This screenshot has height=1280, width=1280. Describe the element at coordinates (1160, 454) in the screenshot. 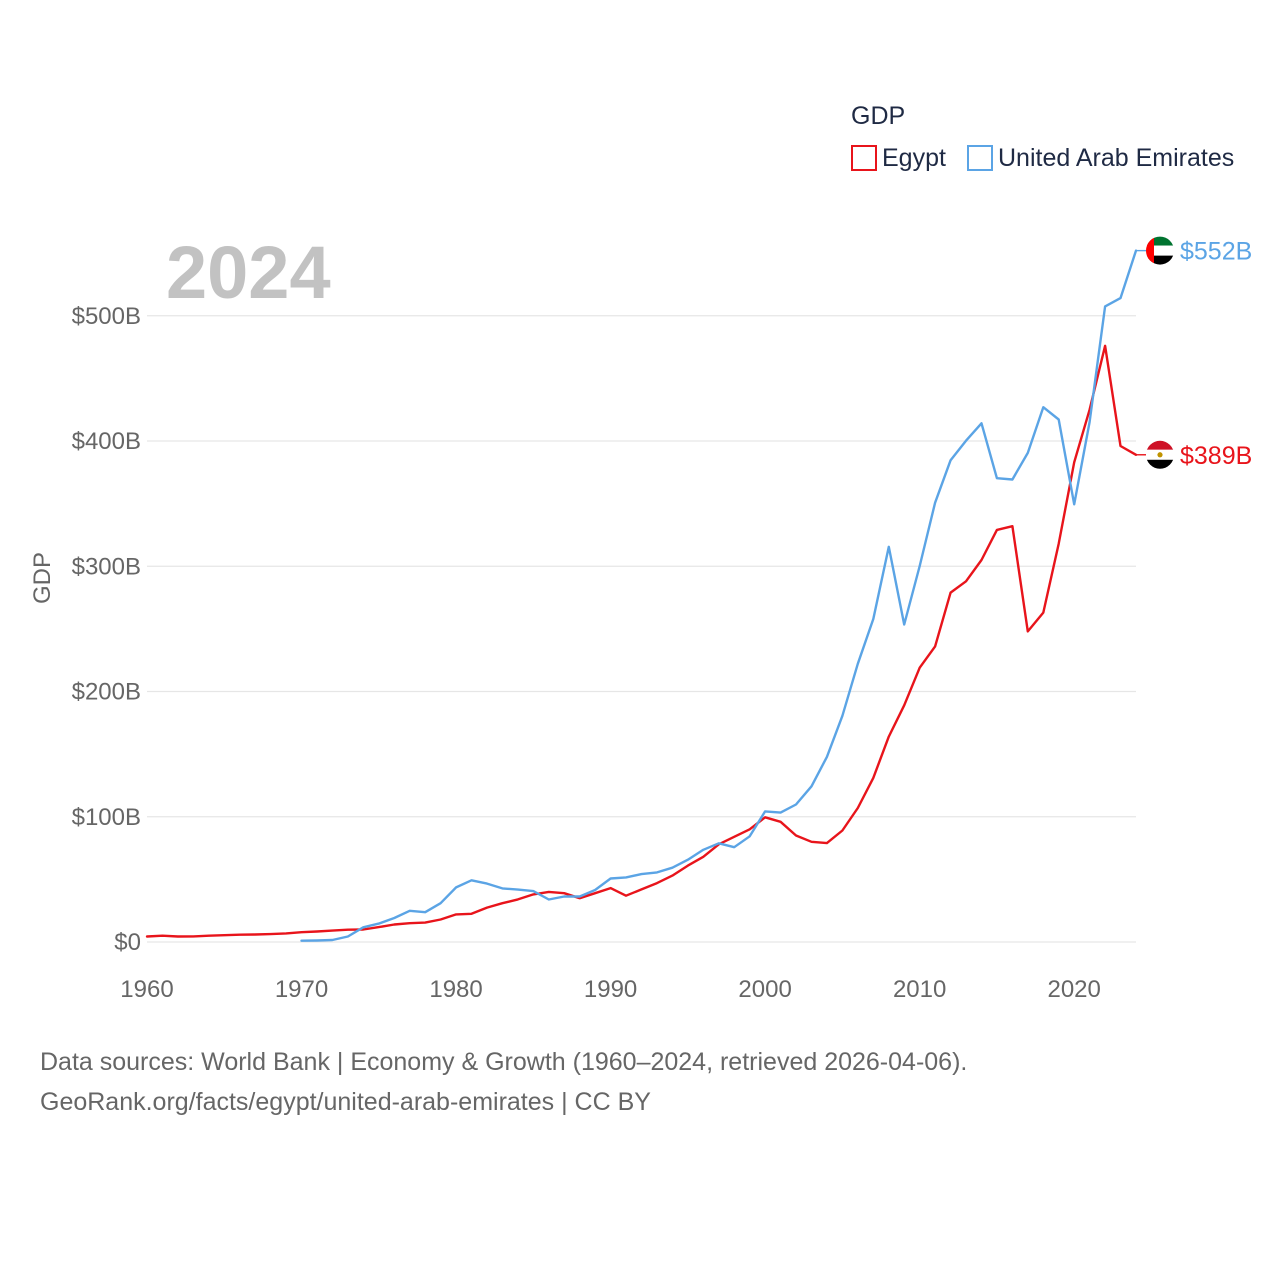

I see `egypt-flag-icon` at that location.